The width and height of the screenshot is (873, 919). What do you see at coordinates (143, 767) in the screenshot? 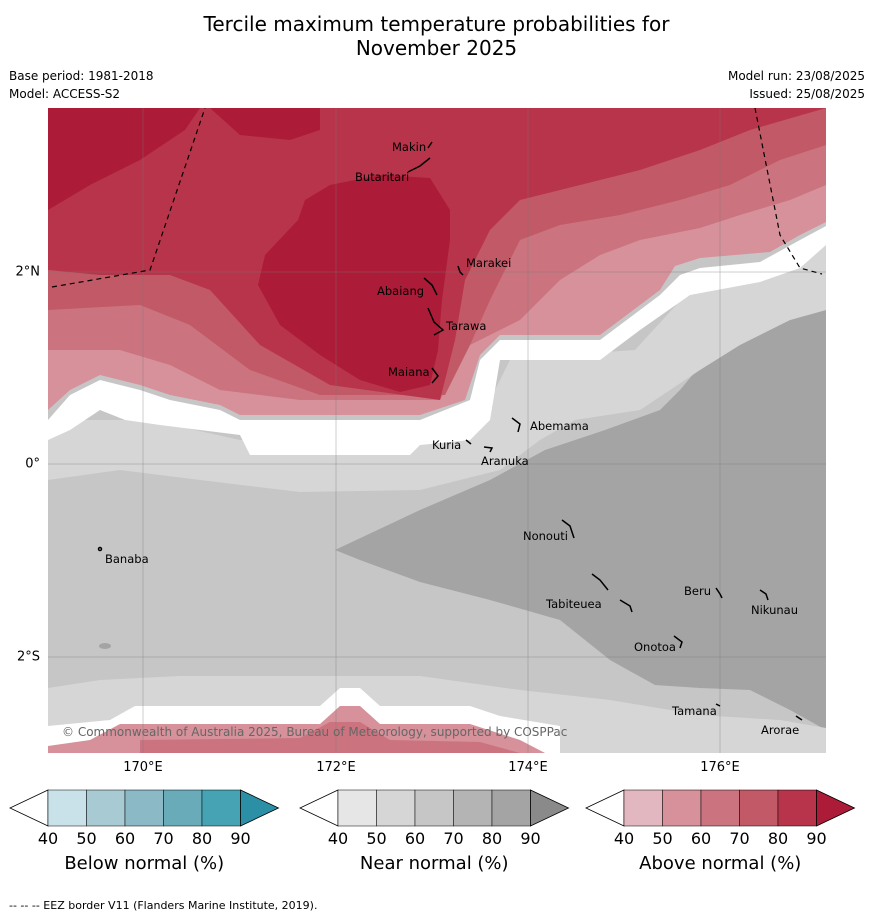
I see `lon-label-170e: 170°E` at bounding box center [143, 767].